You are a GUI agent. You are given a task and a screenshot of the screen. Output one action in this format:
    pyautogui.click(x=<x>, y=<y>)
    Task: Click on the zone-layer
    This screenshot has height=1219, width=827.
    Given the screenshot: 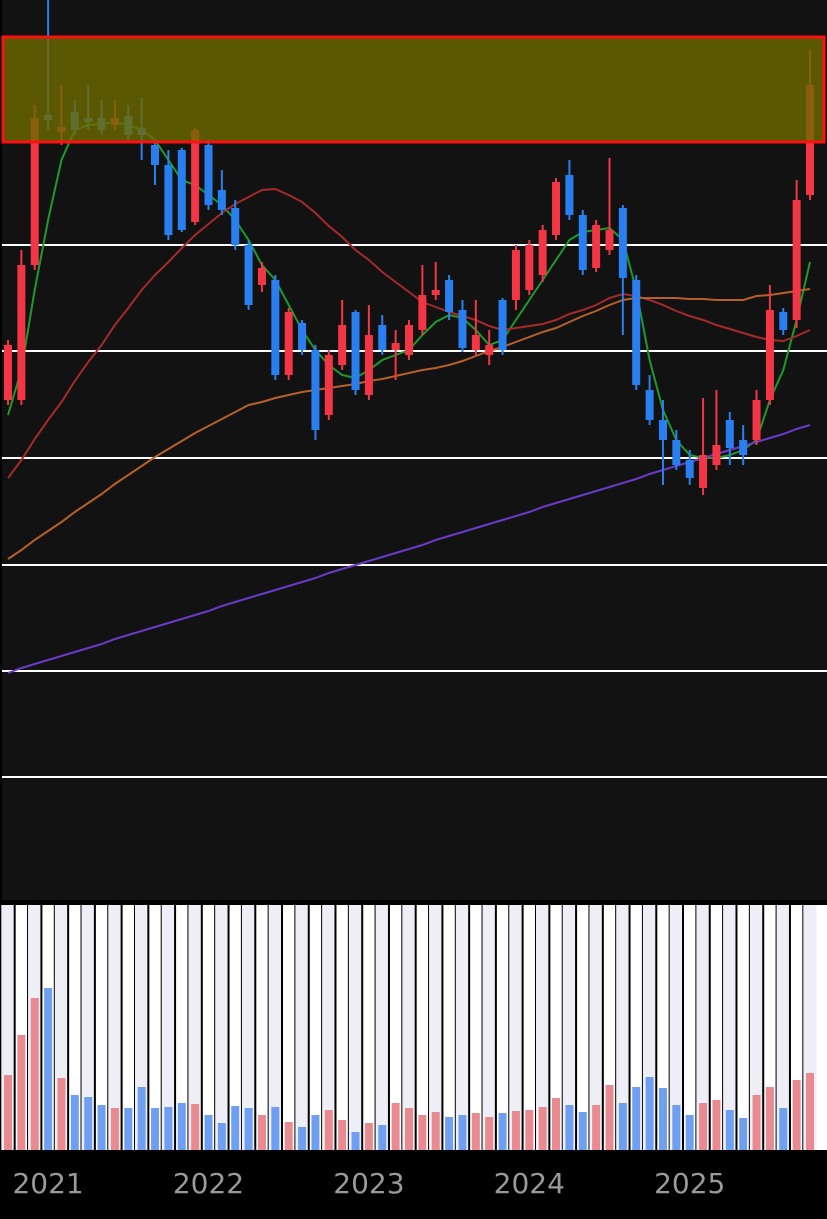 What is the action you would take?
    pyautogui.click(x=413, y=89)
    